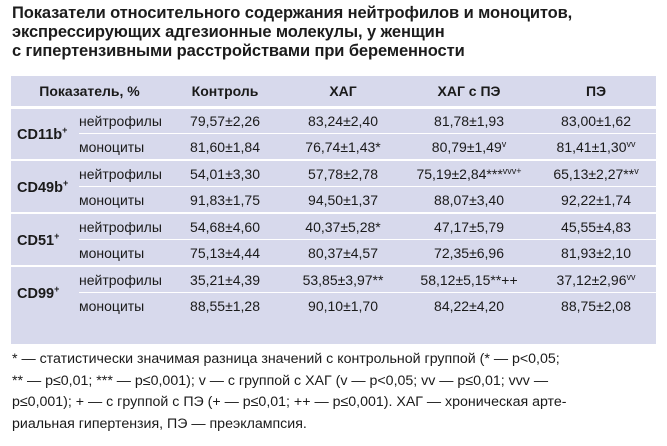  Describe the element at coordinates (469, 226) in the screenshot. I see `value-cell: 47,17±5,79` at that location.